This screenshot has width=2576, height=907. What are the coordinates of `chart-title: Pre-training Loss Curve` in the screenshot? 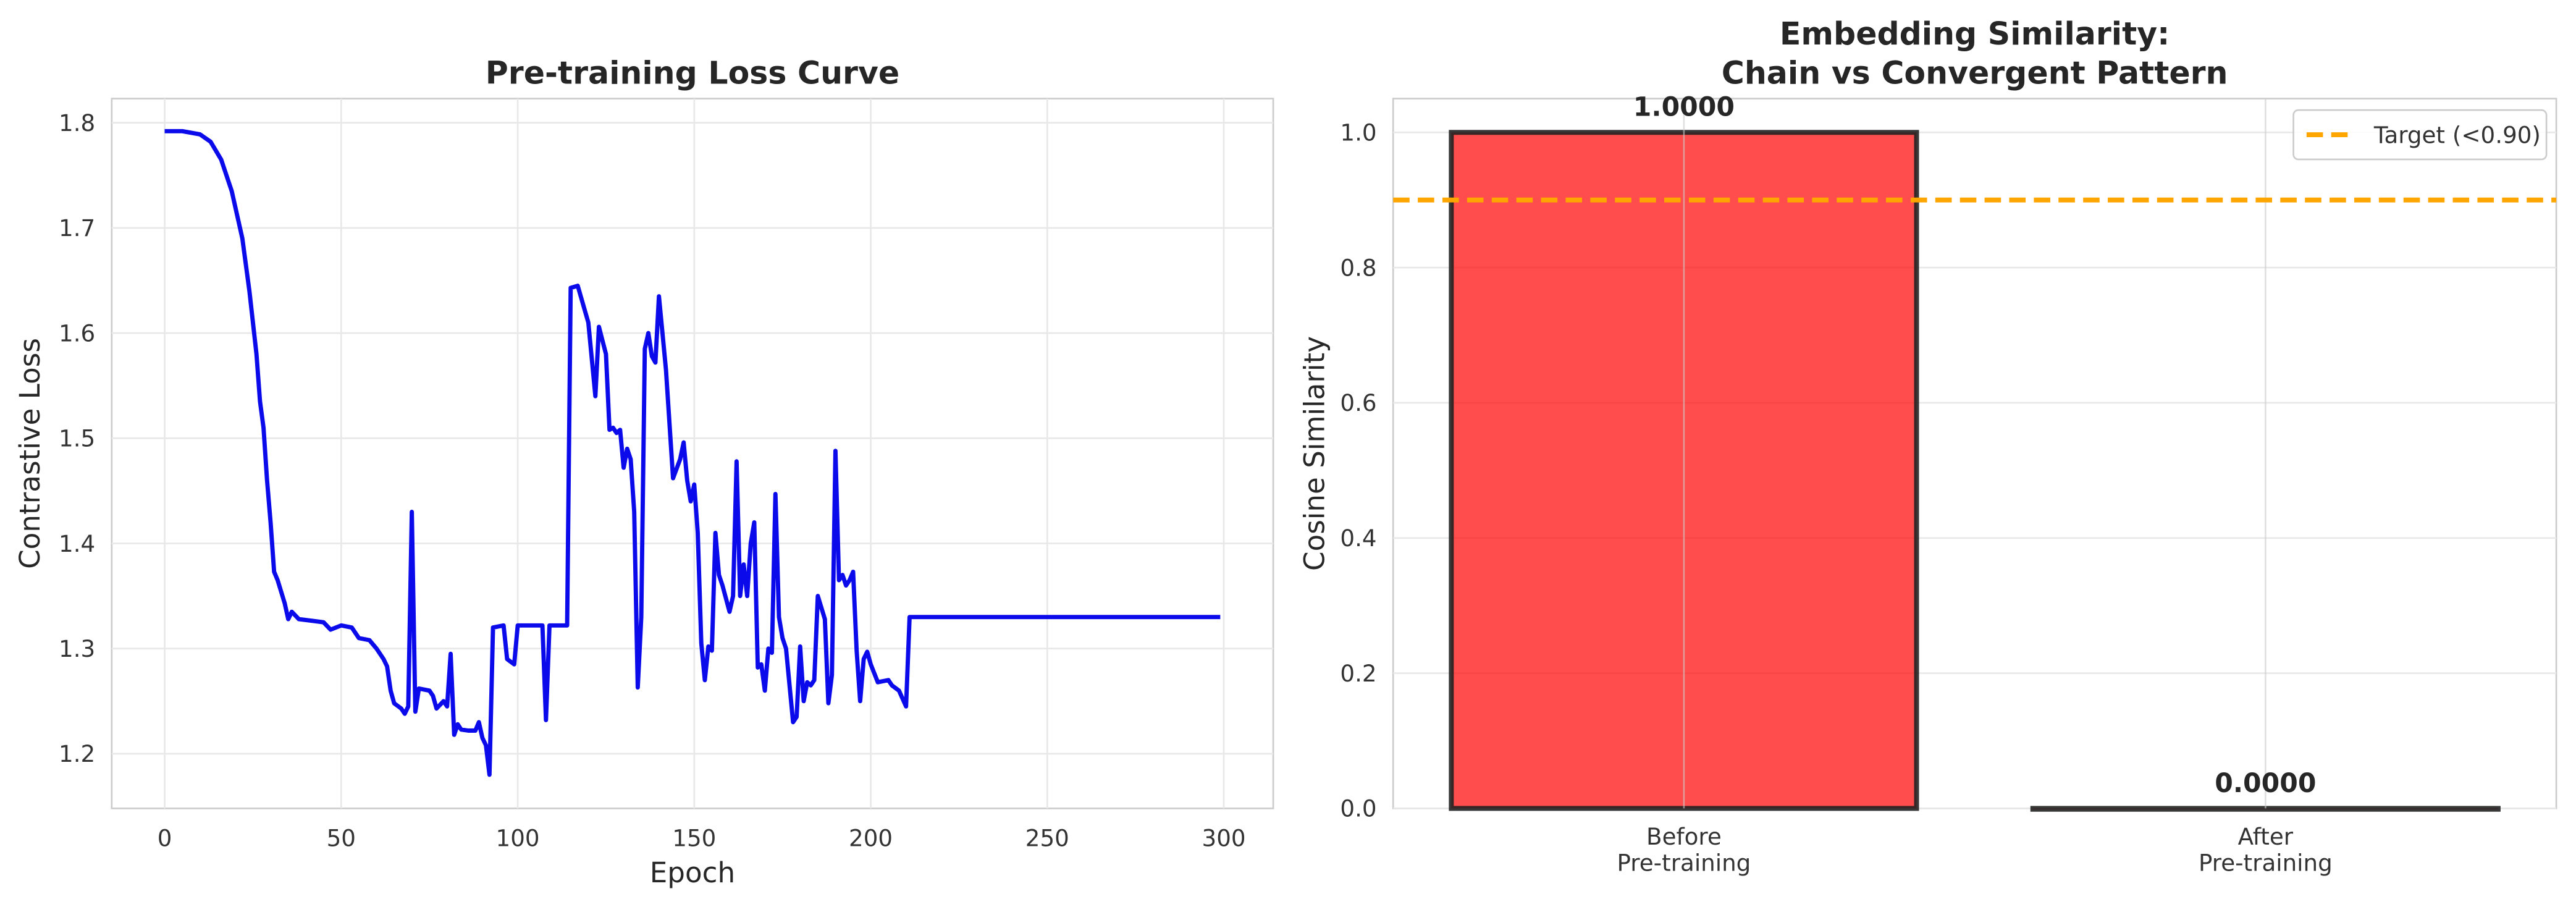 It's located at (692, 73).